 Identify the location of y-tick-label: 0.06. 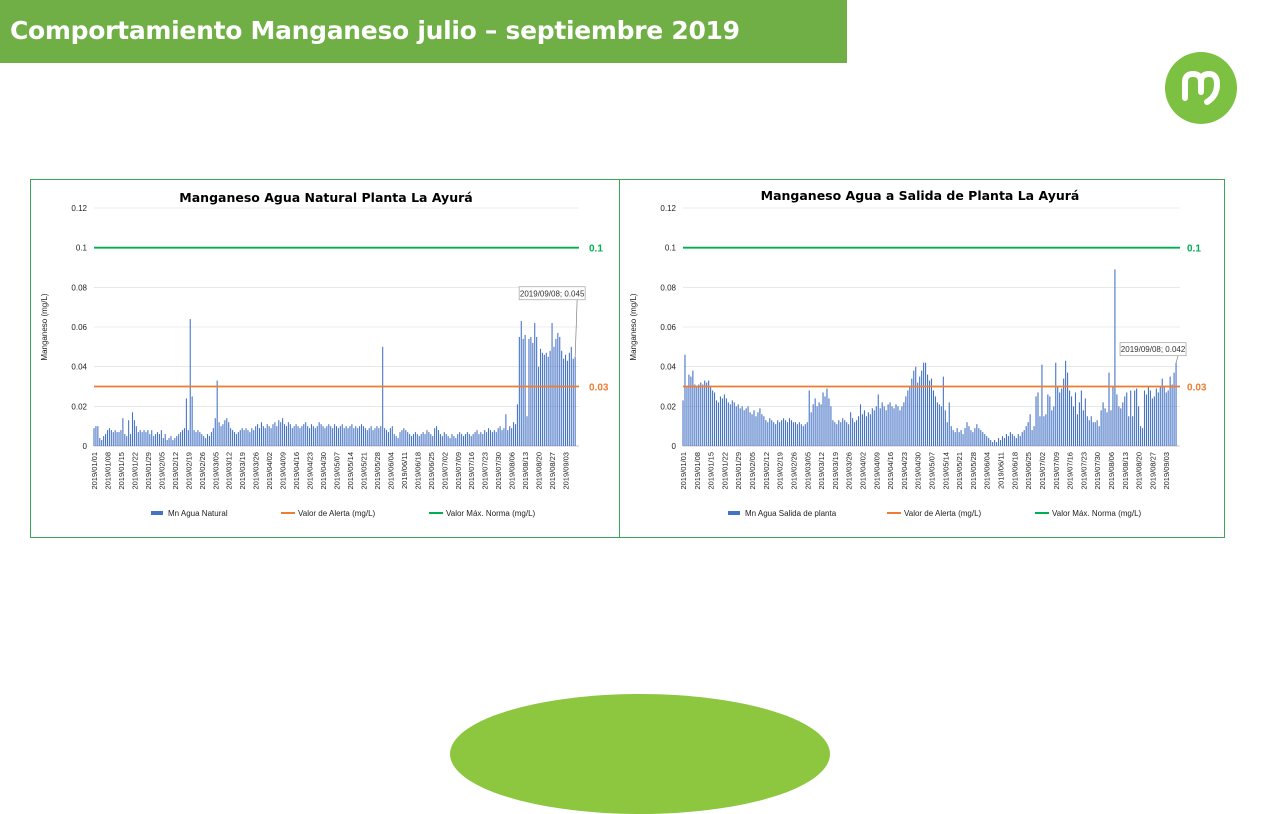
(79, 327).